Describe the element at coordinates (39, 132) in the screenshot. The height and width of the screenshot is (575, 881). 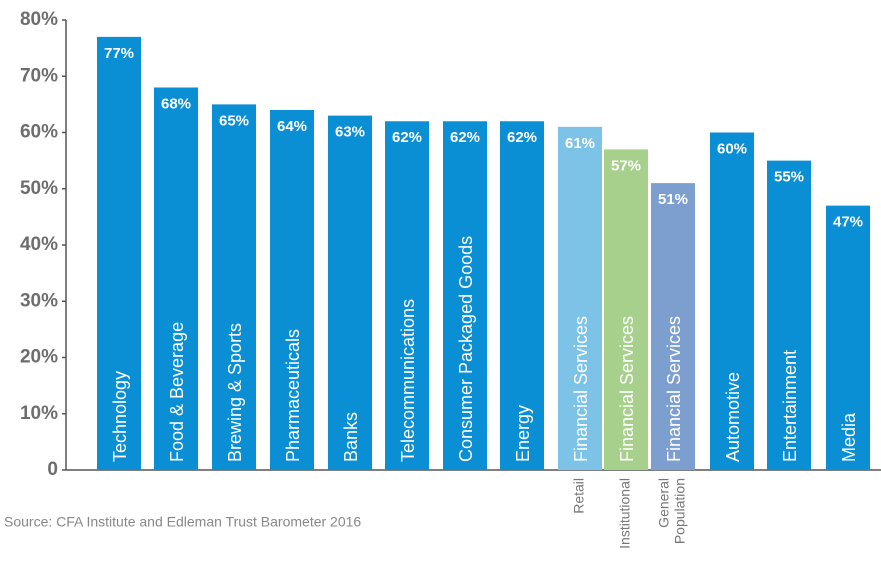
I see `y-tick-label: 60%` at that location.